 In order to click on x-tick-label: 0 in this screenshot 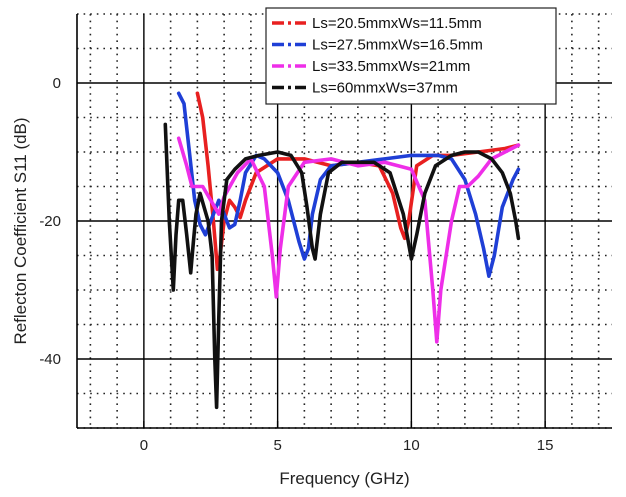, I will do `click(144, 445)`.